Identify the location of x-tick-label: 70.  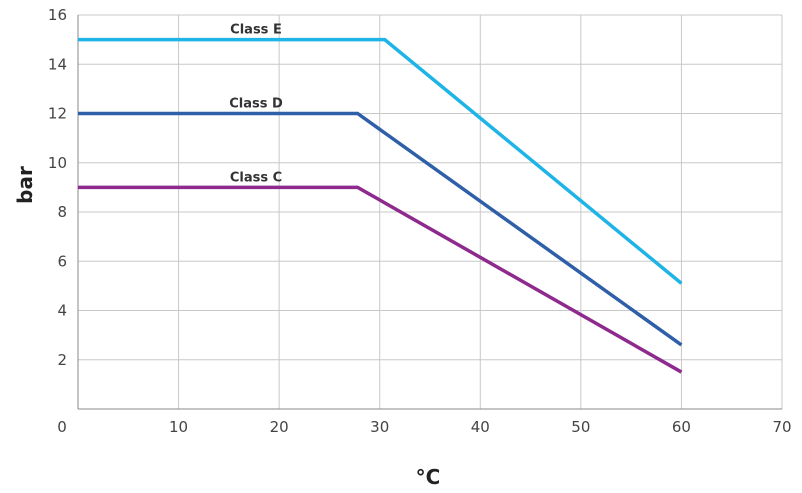
(781, 427).